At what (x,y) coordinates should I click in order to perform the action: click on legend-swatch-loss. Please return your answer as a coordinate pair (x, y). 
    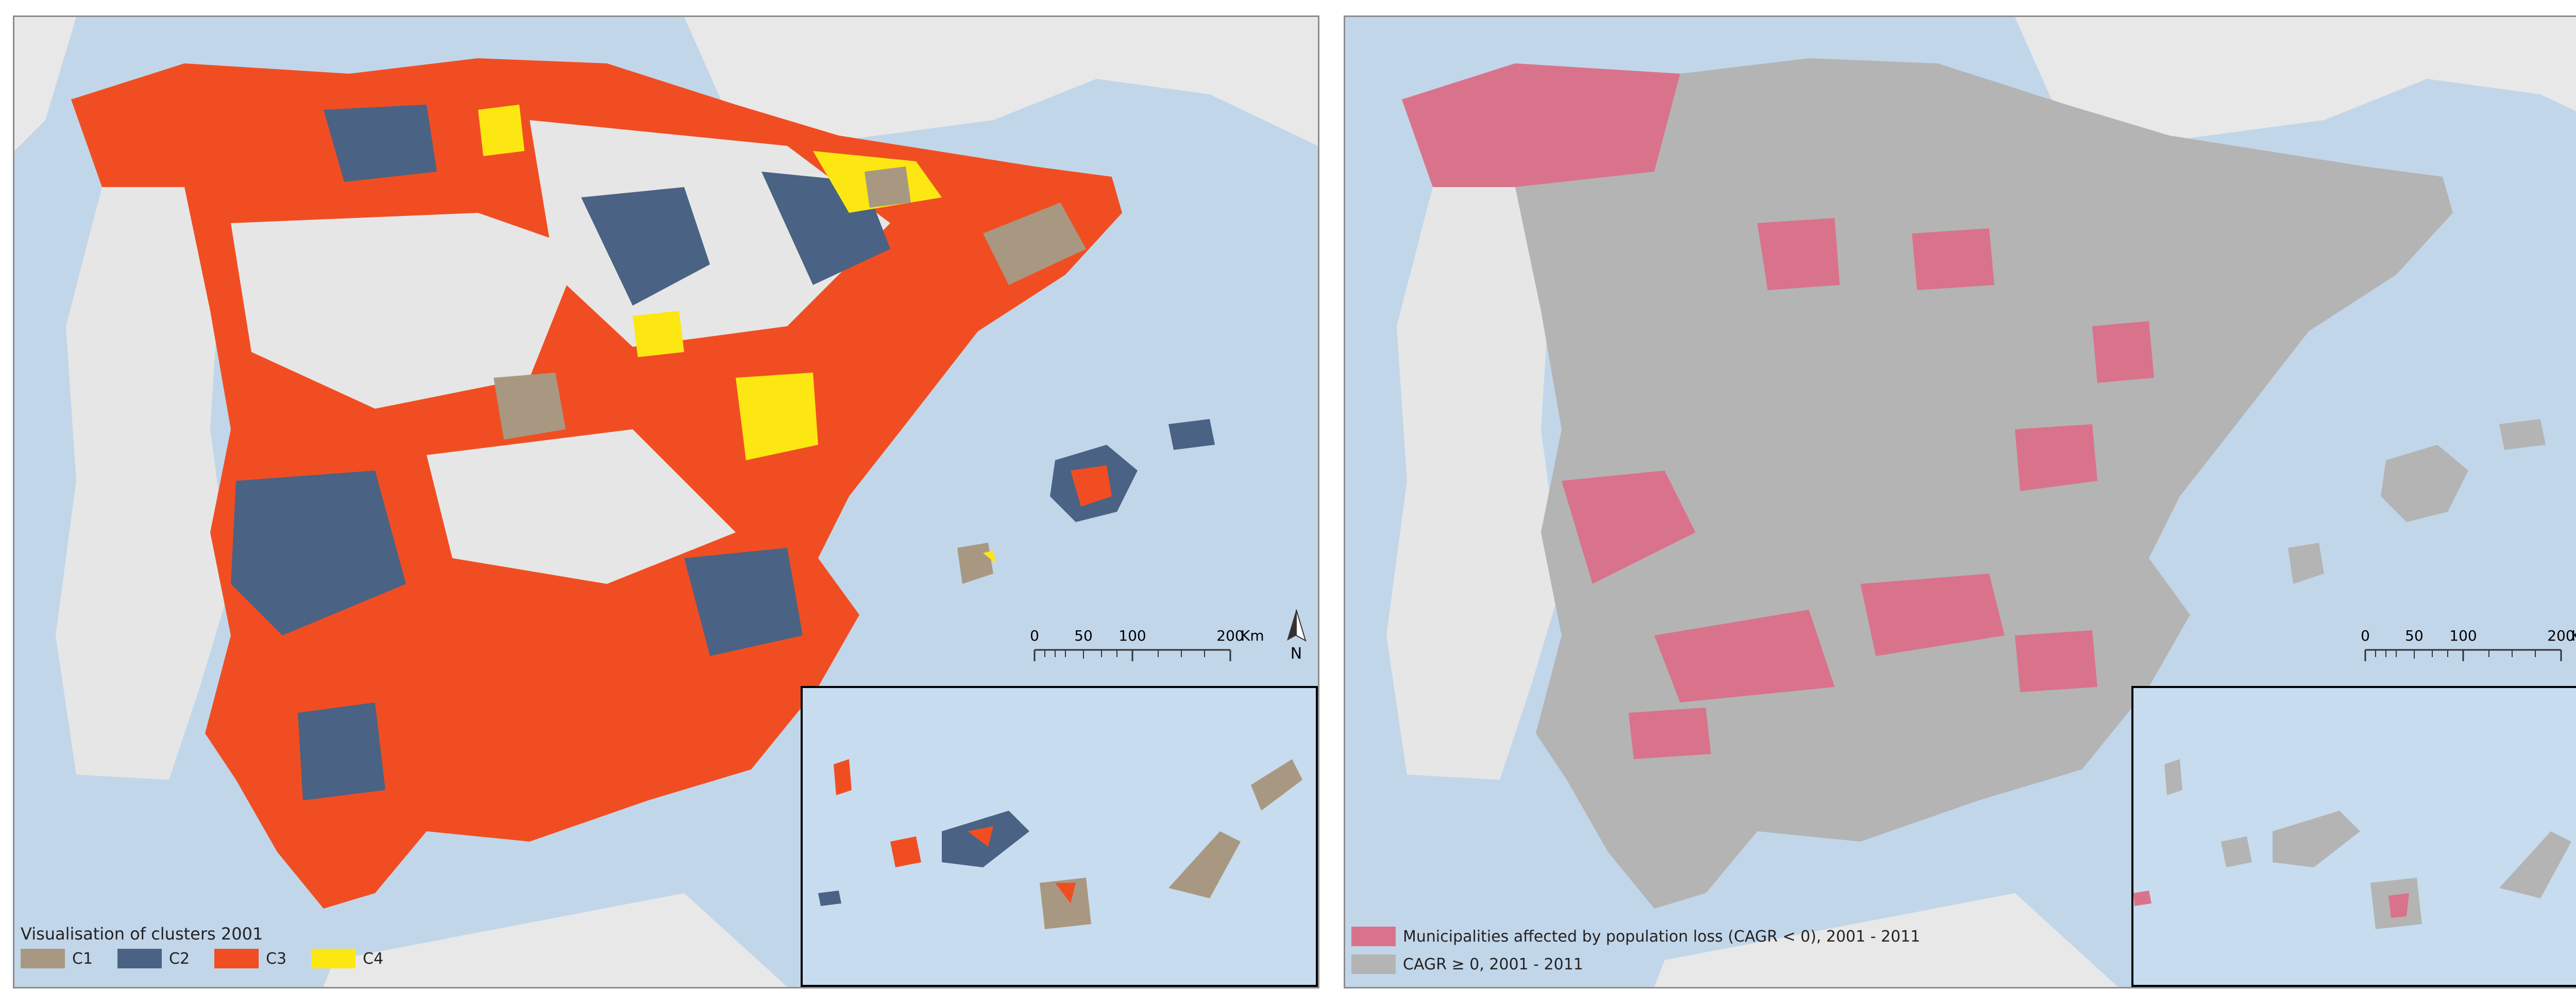
    Looking at the image, I should click on (1373, 936).